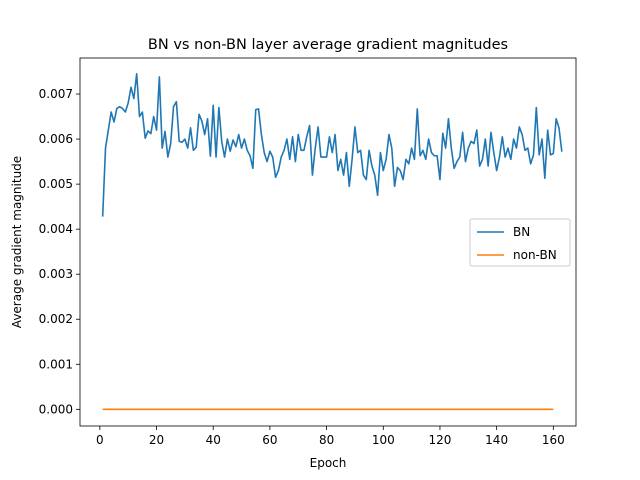  I want to click on legend: BN non-BN, so click(520, 242).